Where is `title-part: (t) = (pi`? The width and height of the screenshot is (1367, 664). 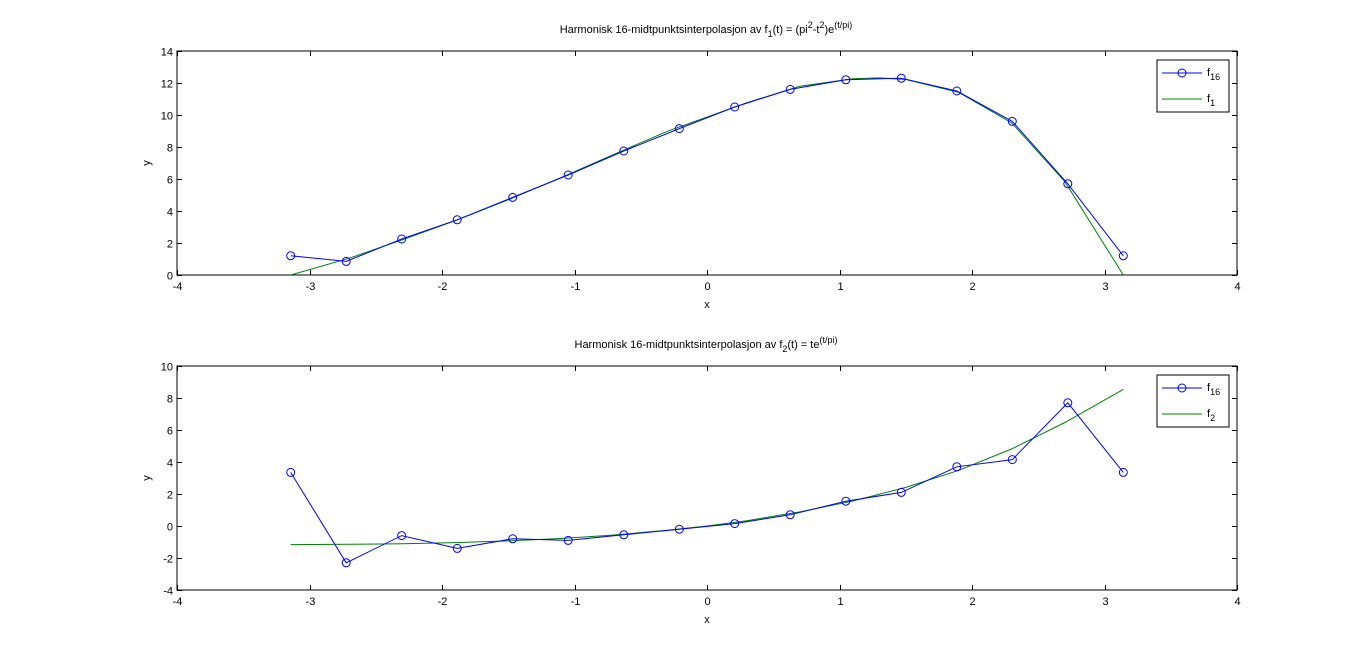
title-part: (t) = (pi is located at coordinates (790, 30).